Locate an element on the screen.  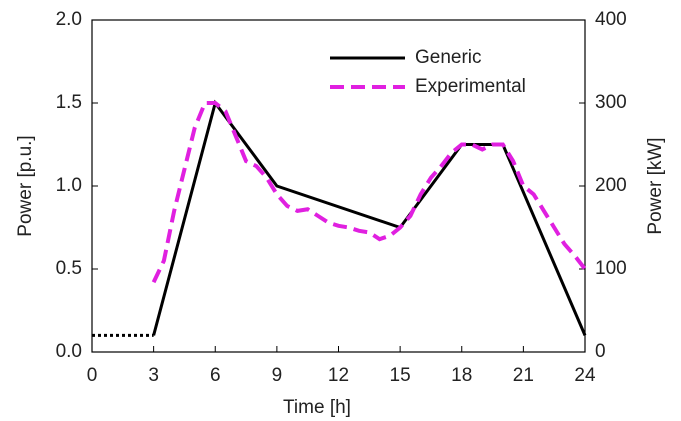
y2-tick-label: 200 is located at coordinates (611, 185).